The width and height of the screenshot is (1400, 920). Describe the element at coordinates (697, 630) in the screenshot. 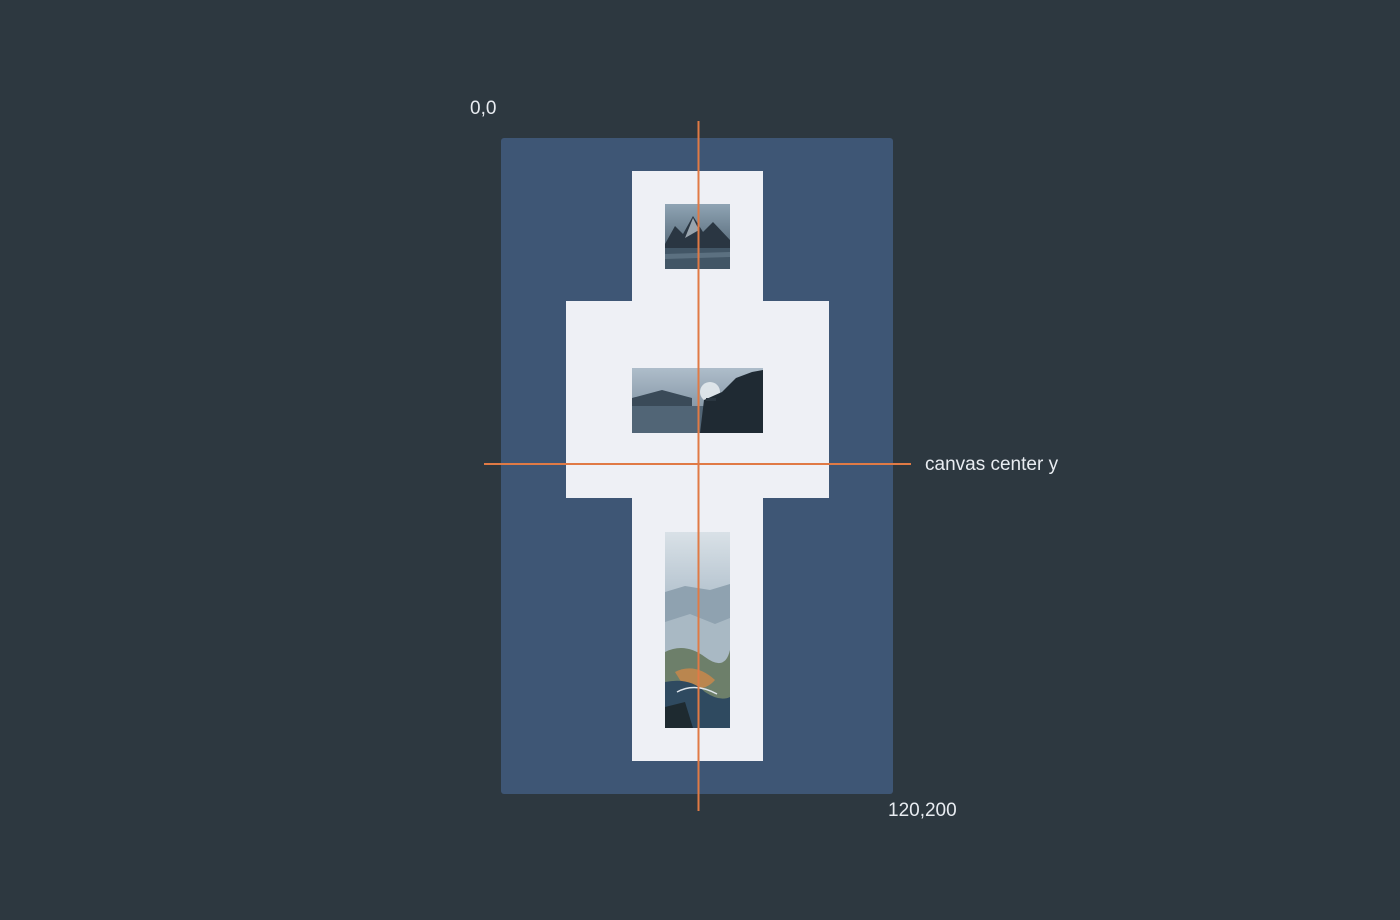

I see `aerial-coast-photo` at that location.